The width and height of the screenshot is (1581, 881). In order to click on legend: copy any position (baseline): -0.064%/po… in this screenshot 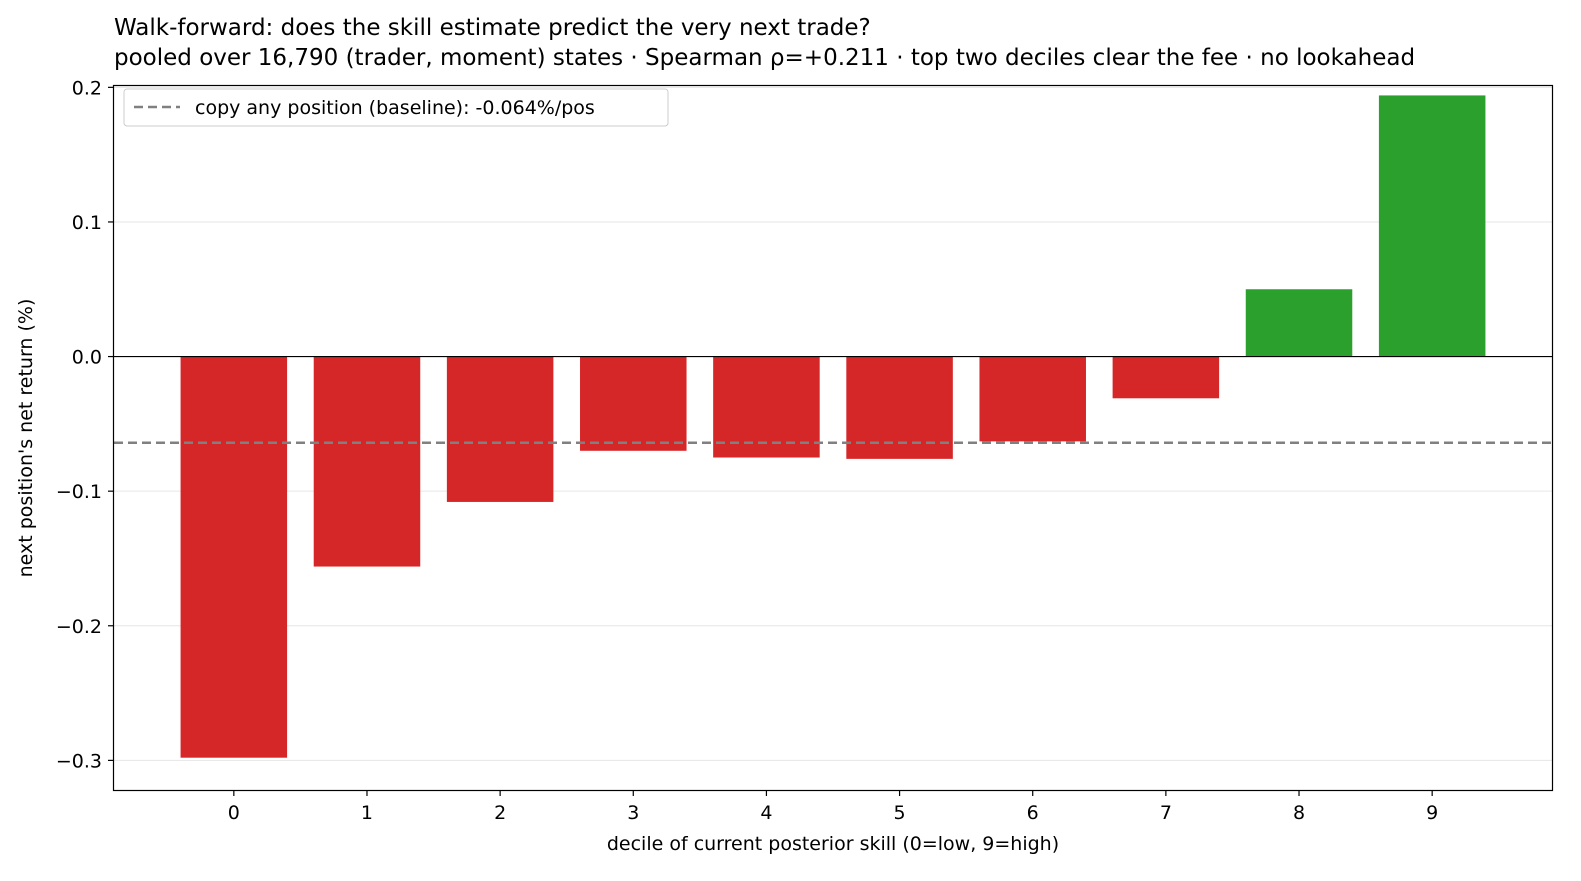, I will do `click(396, 107)`.